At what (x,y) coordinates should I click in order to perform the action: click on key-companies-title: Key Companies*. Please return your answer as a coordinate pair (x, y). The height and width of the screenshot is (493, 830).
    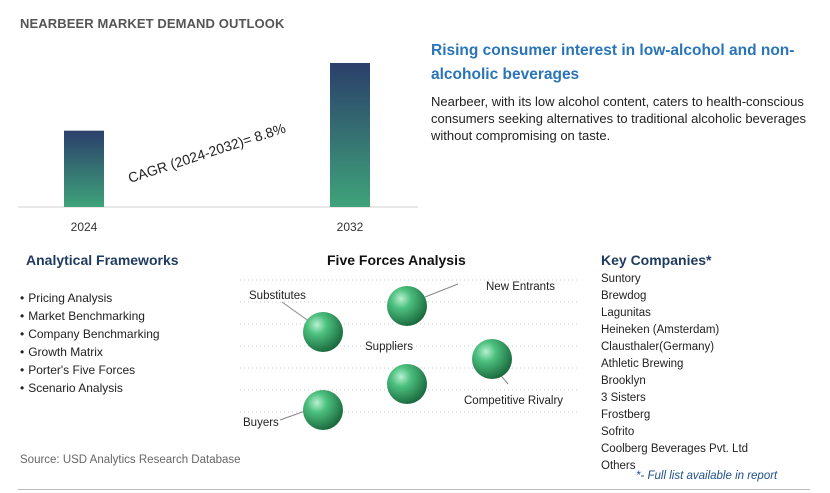
    Looking at the image, I should click on (656, 260).